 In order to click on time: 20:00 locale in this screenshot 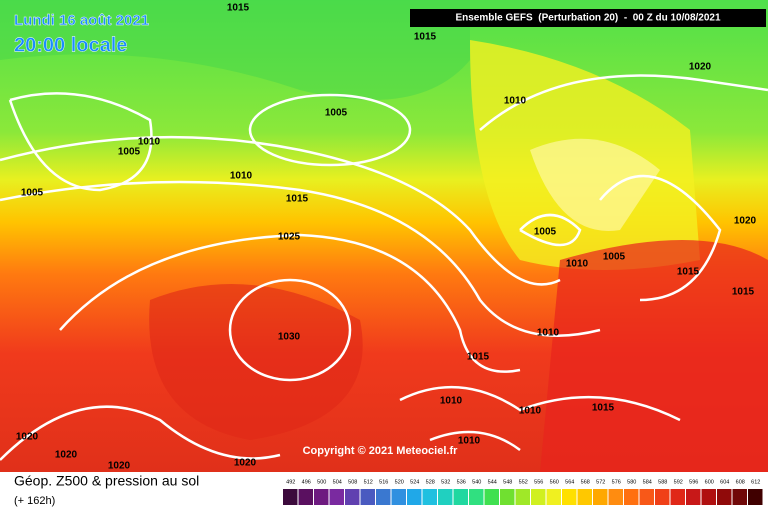, I will do `click(70, 45)`.